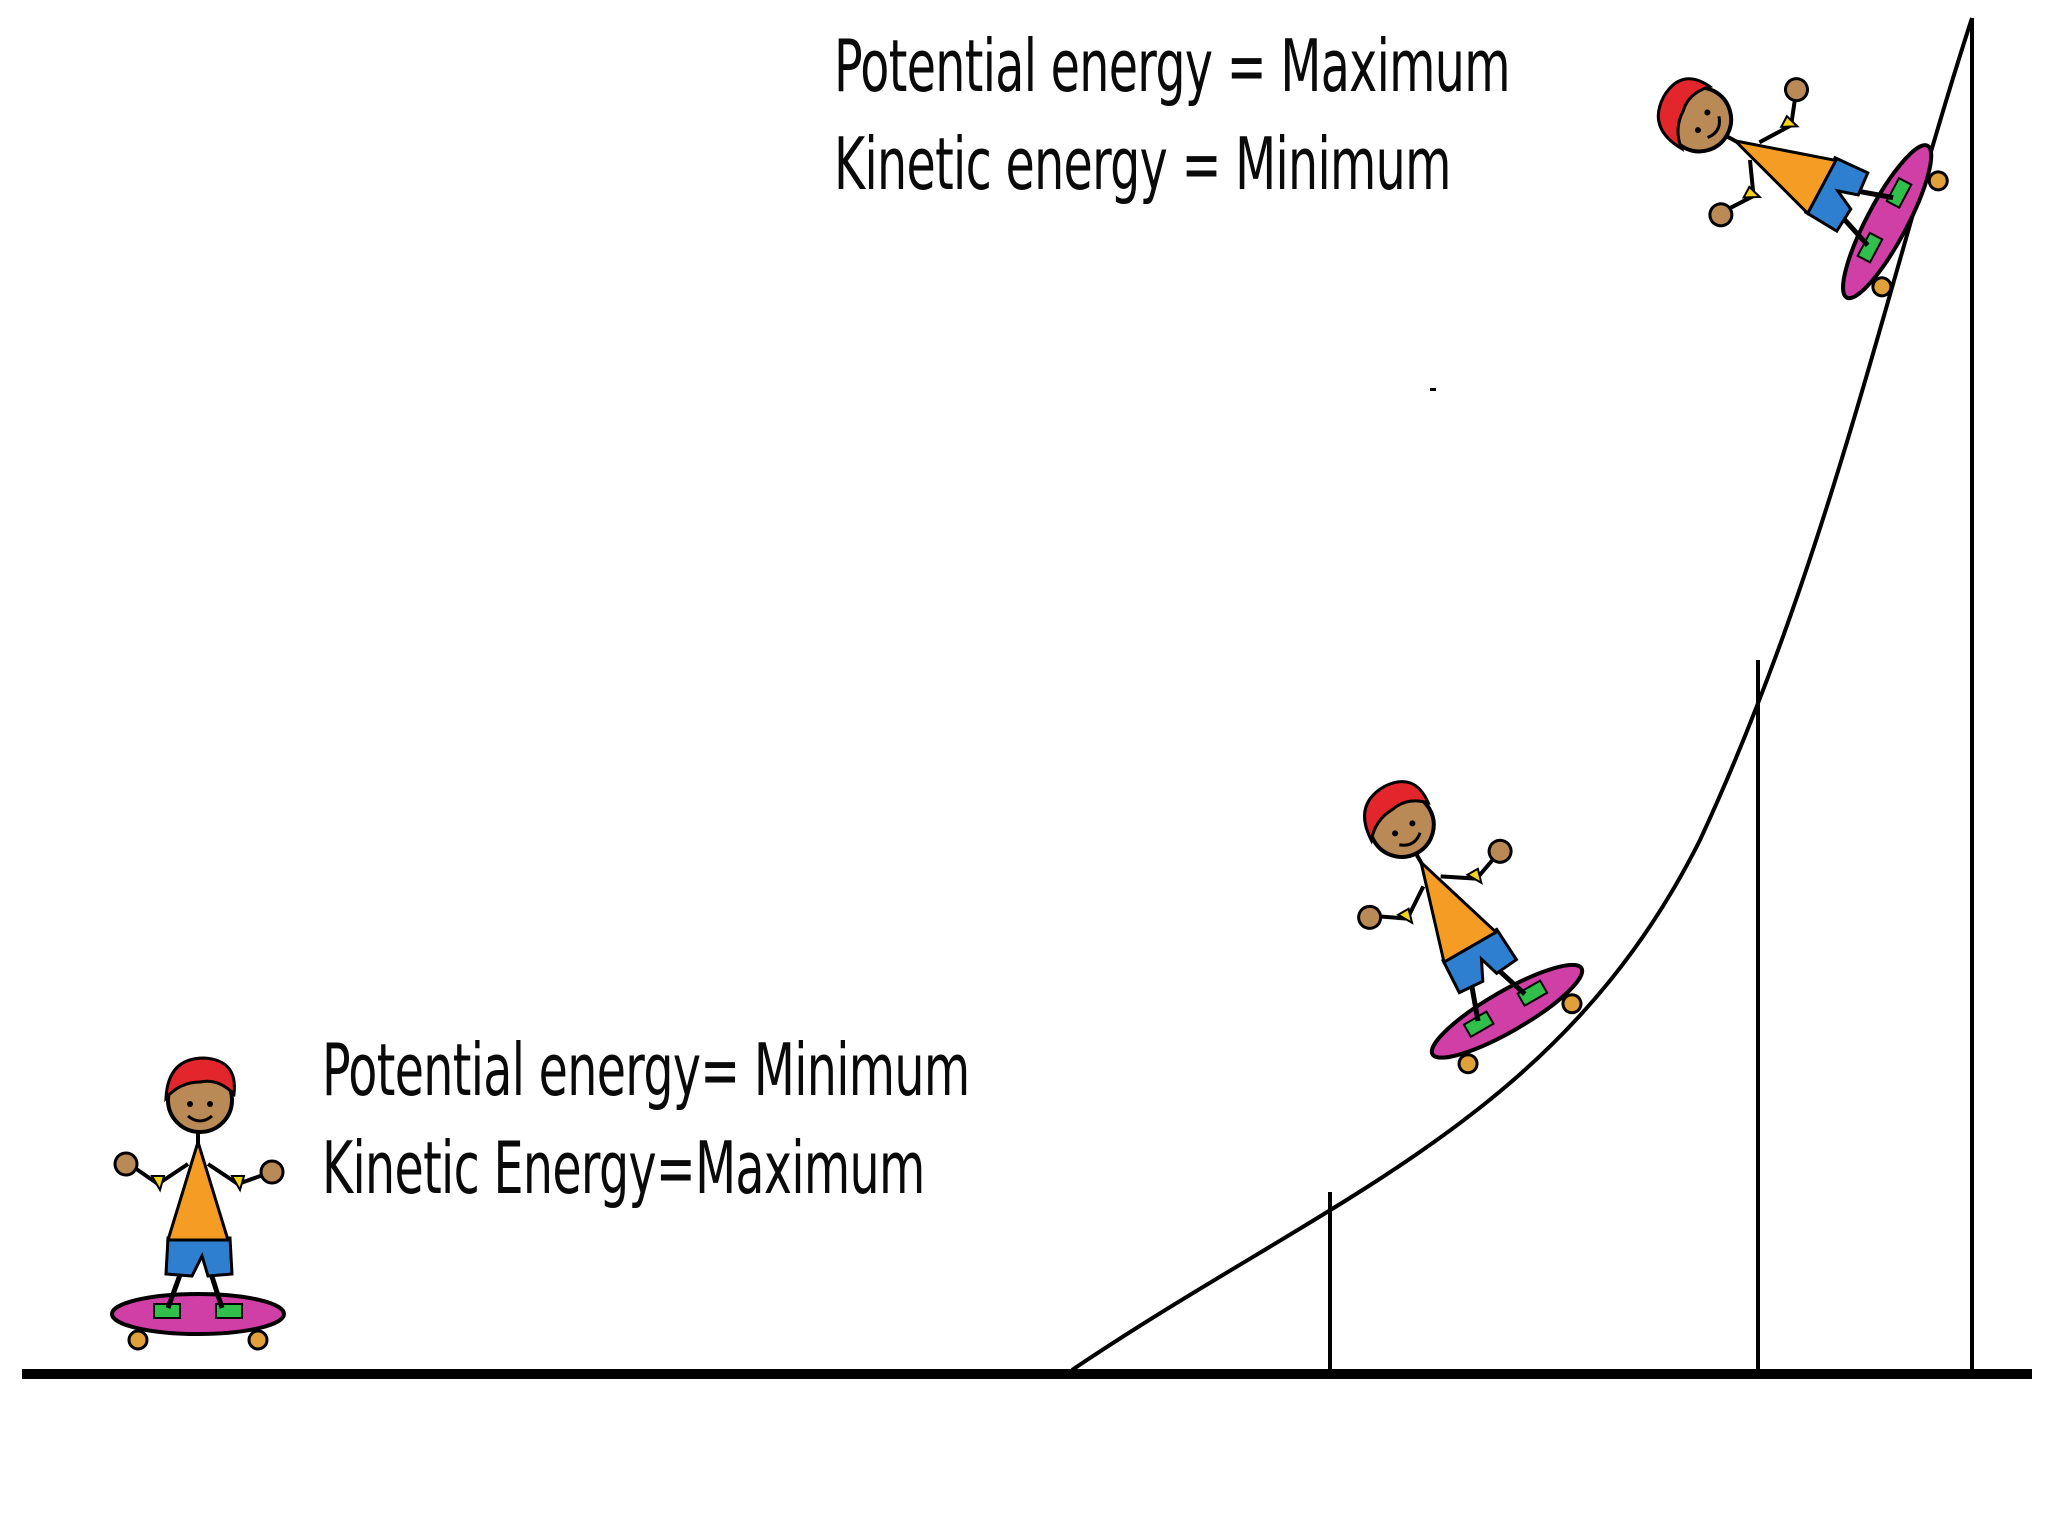 This screenshot has height=1536, width=2048. I want to click on bottom-label-line2: Kinetic Energy=Maximum, so click(623, 1168).